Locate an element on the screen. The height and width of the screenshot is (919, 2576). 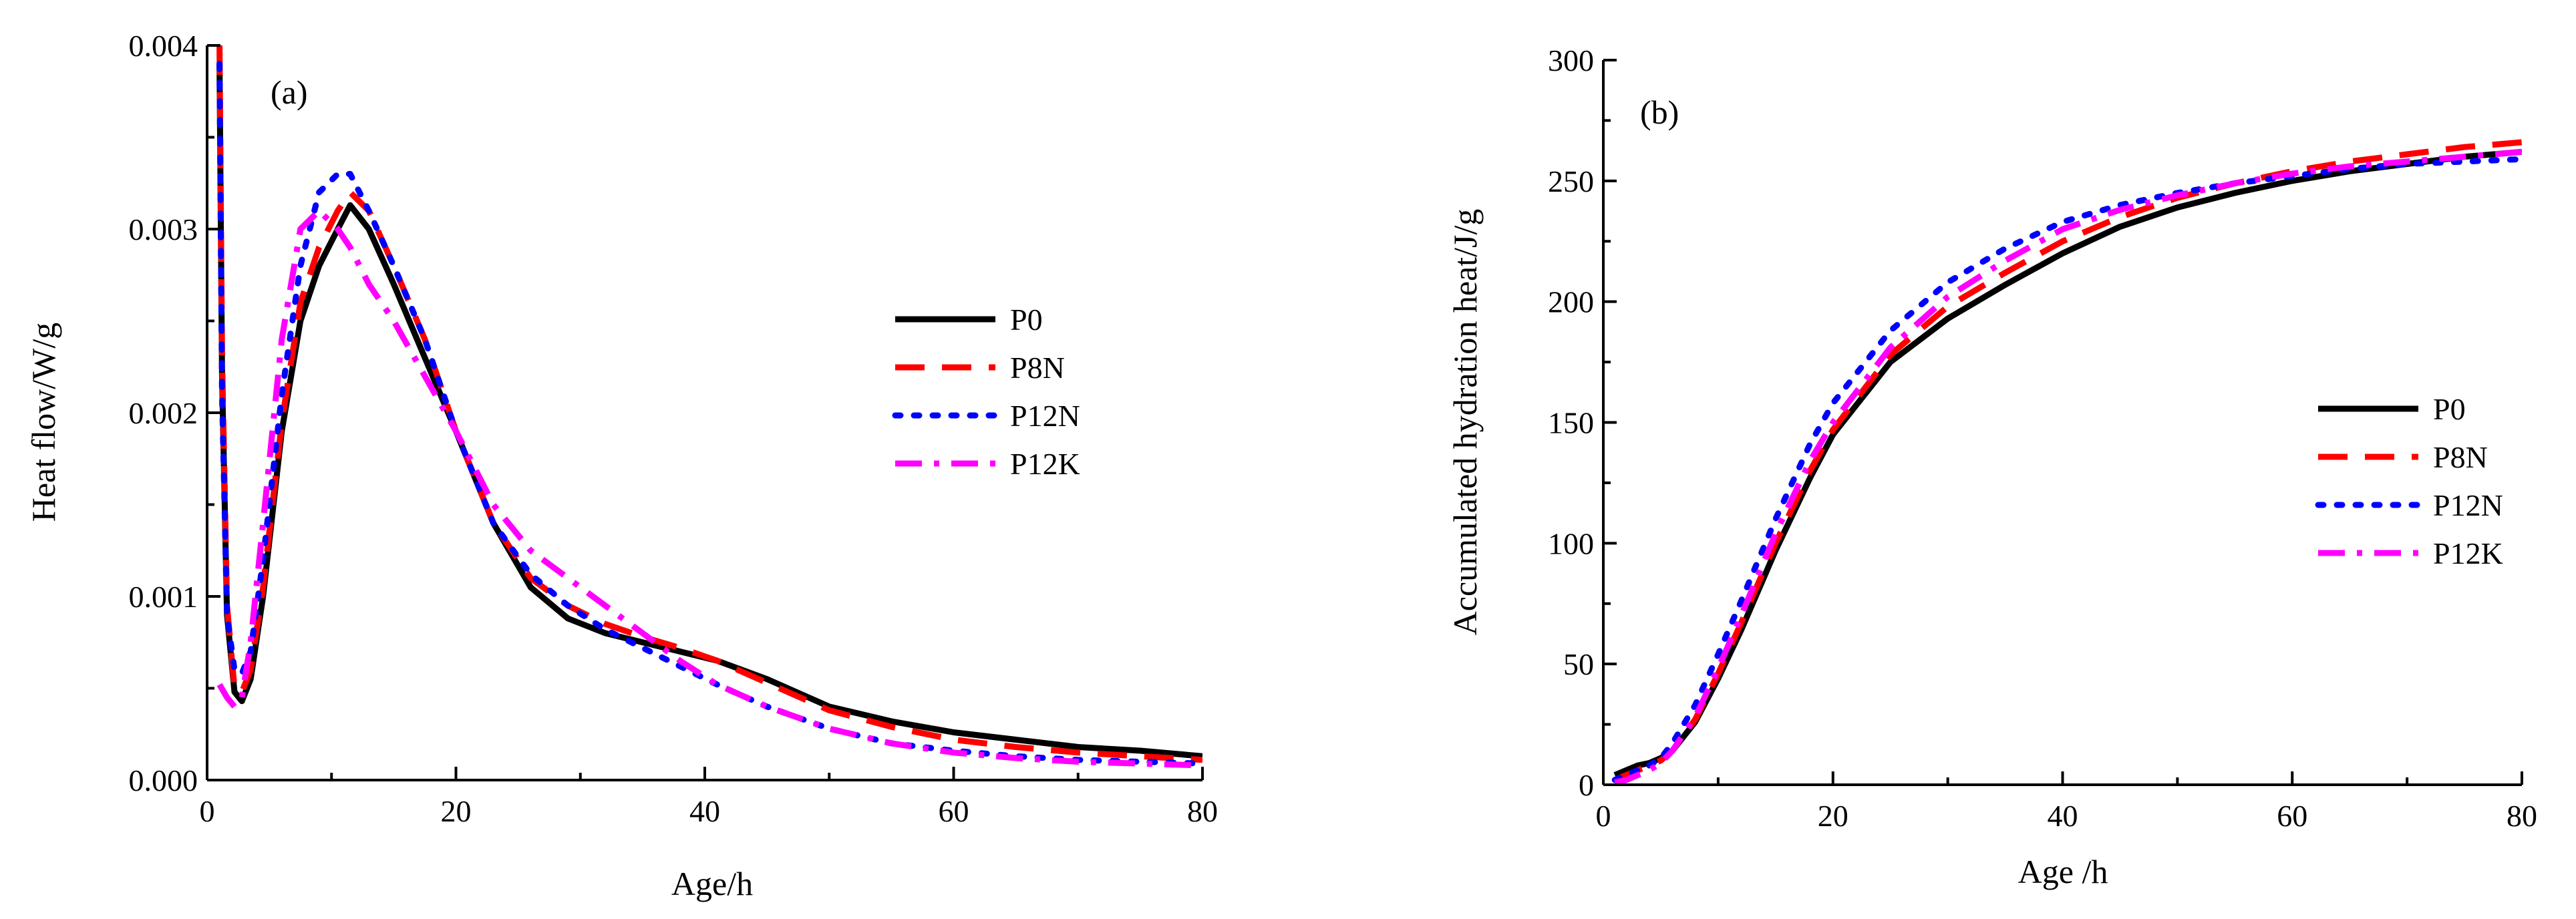
y-tick-label: 0.002 is located at coordinates (163, 413).